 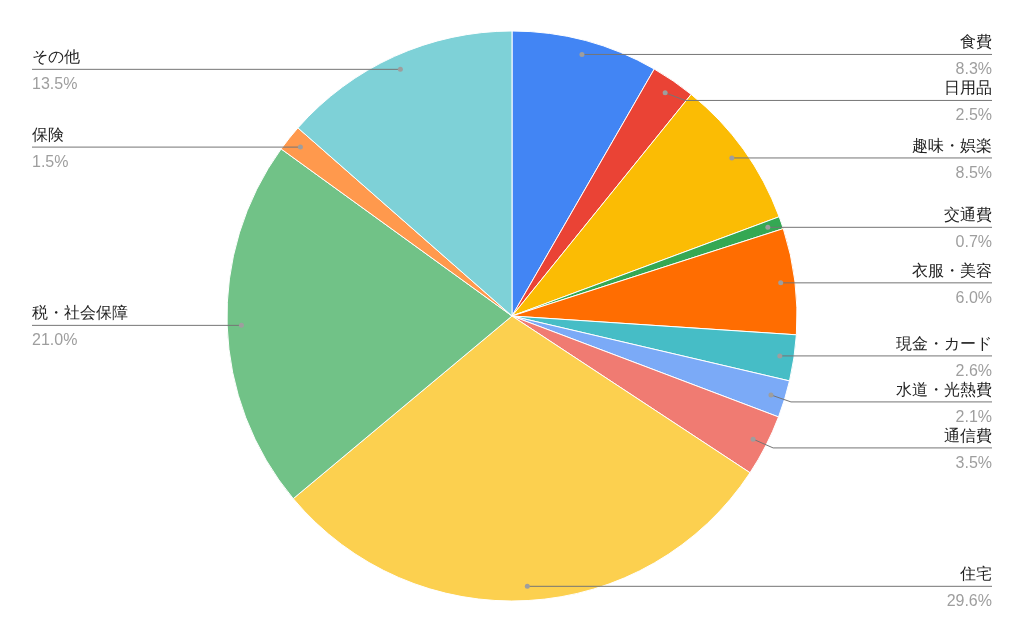 I want to click on data-label: 8.5%, so click(x=973, y=172).